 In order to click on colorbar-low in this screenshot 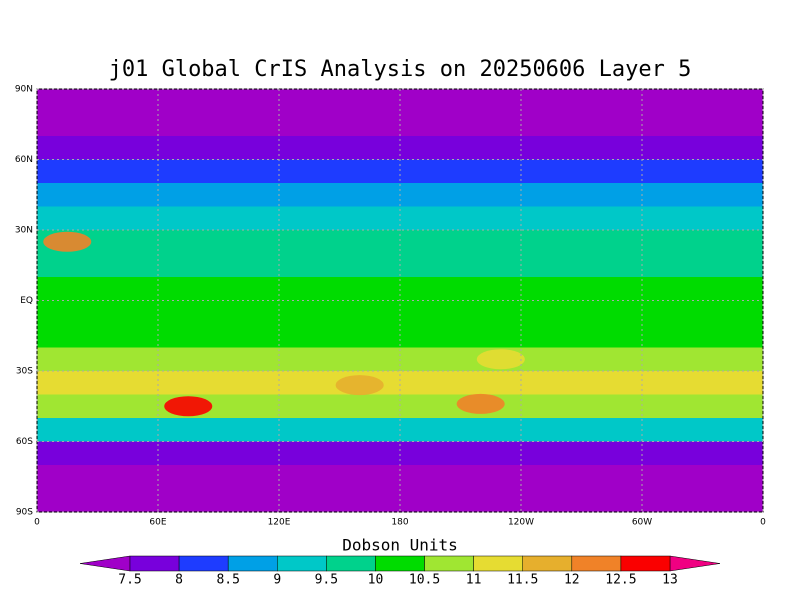, I will do `click(105, 563)`.